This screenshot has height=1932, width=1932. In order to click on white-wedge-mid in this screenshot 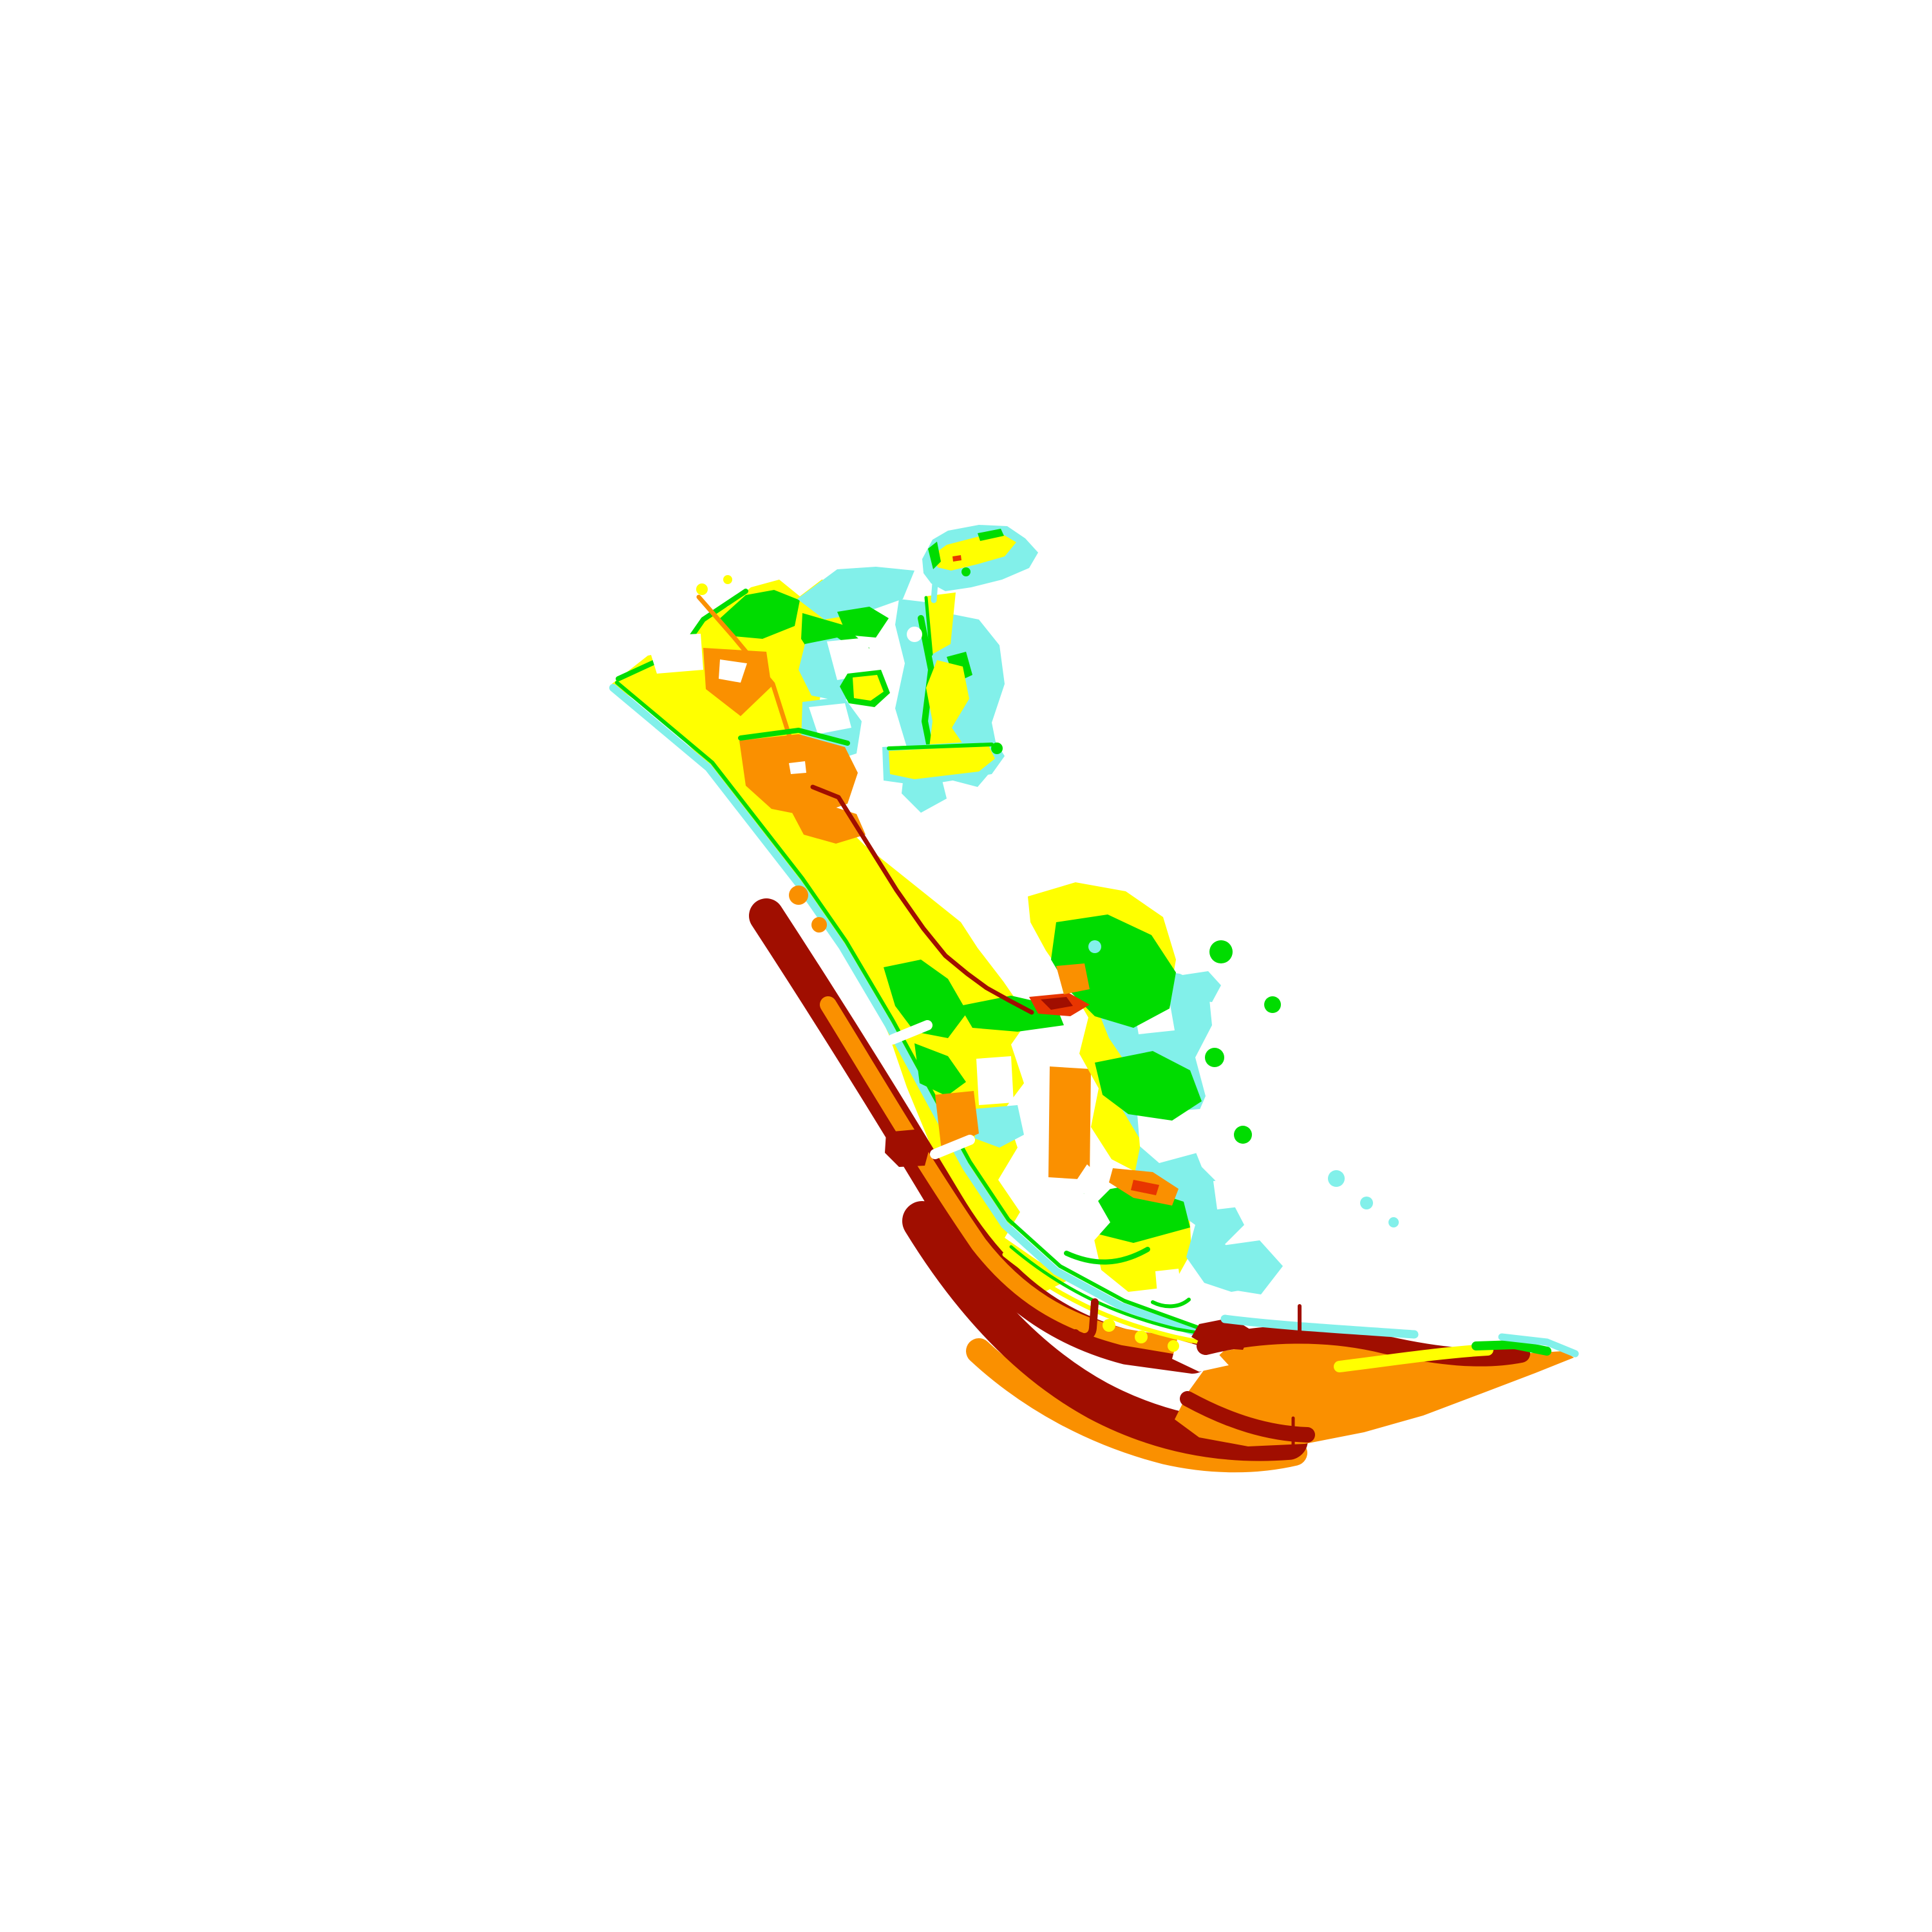, I will do `click(1200, 1356)`.